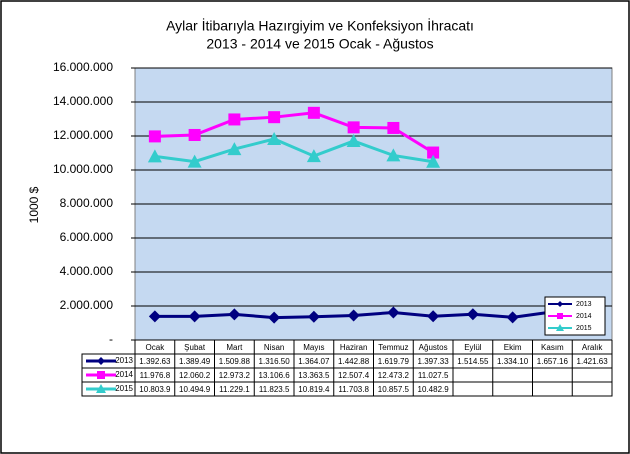  Describe the element at coordinates (354, 347) in the screenshot. I see `x-tick-label: Haziran` at that location.